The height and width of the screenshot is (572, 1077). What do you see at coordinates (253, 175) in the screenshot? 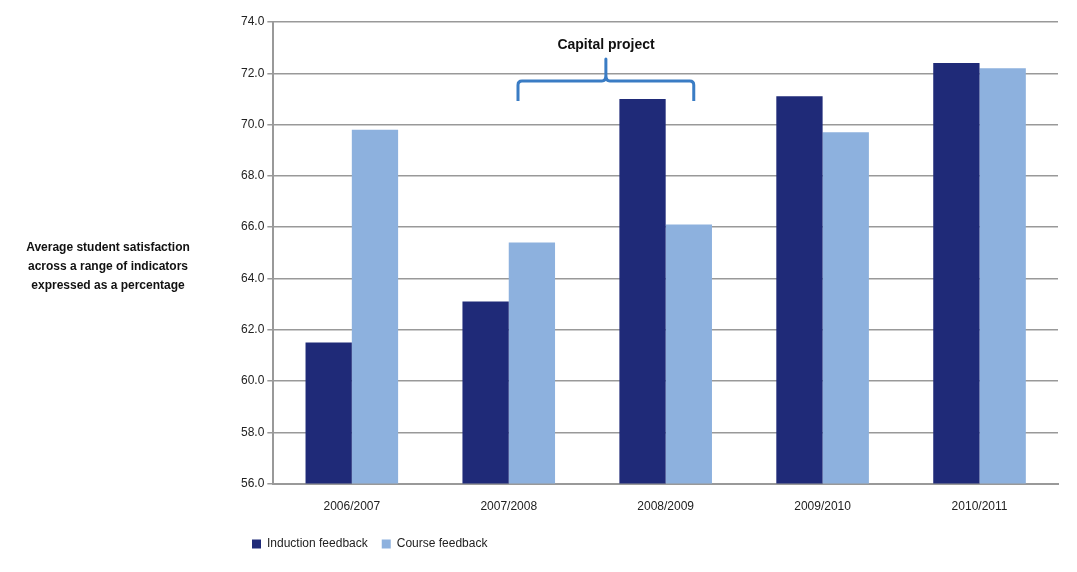
I see `y-tick-label: 68.0` at bounding box center [253, 175].